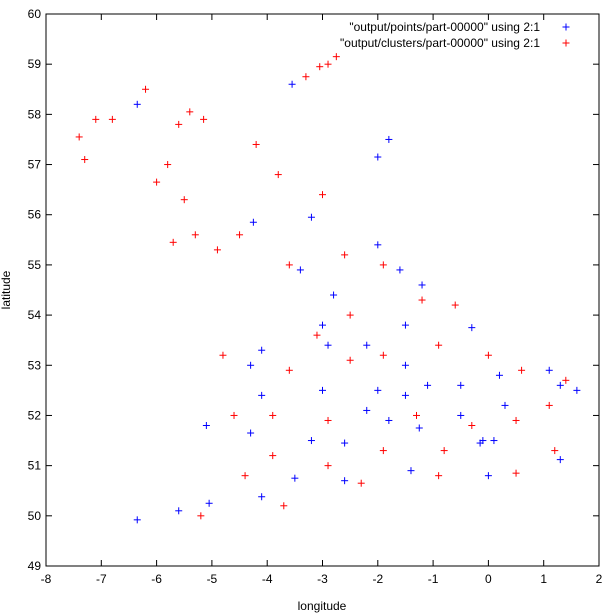 This screenshot has width=615, height=614. What do you see at coordinates (35, 165) in the screenshot?
I see `y-tick-label: 57` at bounding box center [35, 165].